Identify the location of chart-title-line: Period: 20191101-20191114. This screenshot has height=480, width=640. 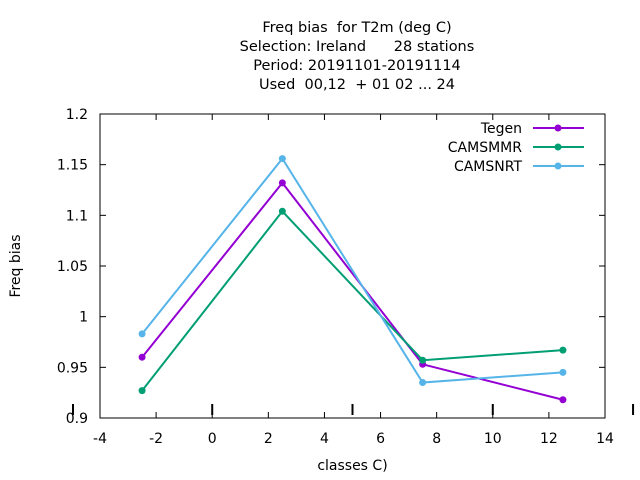
(357, 66).